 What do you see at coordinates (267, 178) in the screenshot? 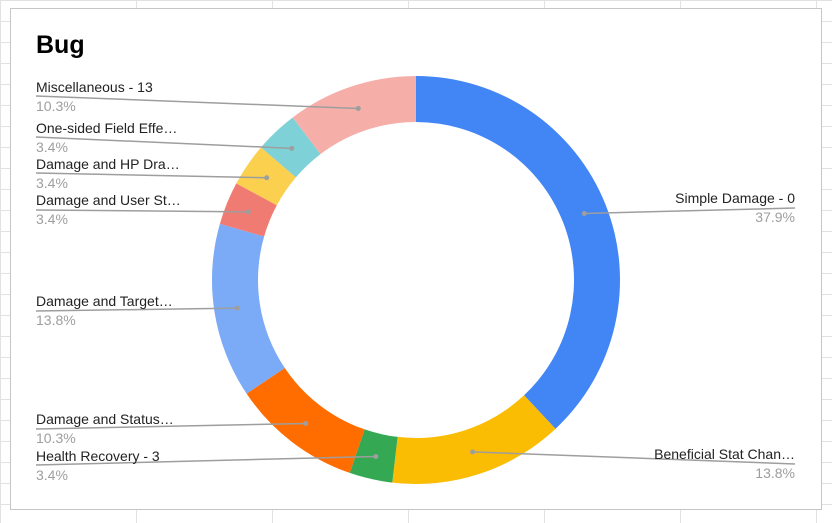
I see `callout-dot-damage-and-hp-dra` at bounding box center [267, 178].